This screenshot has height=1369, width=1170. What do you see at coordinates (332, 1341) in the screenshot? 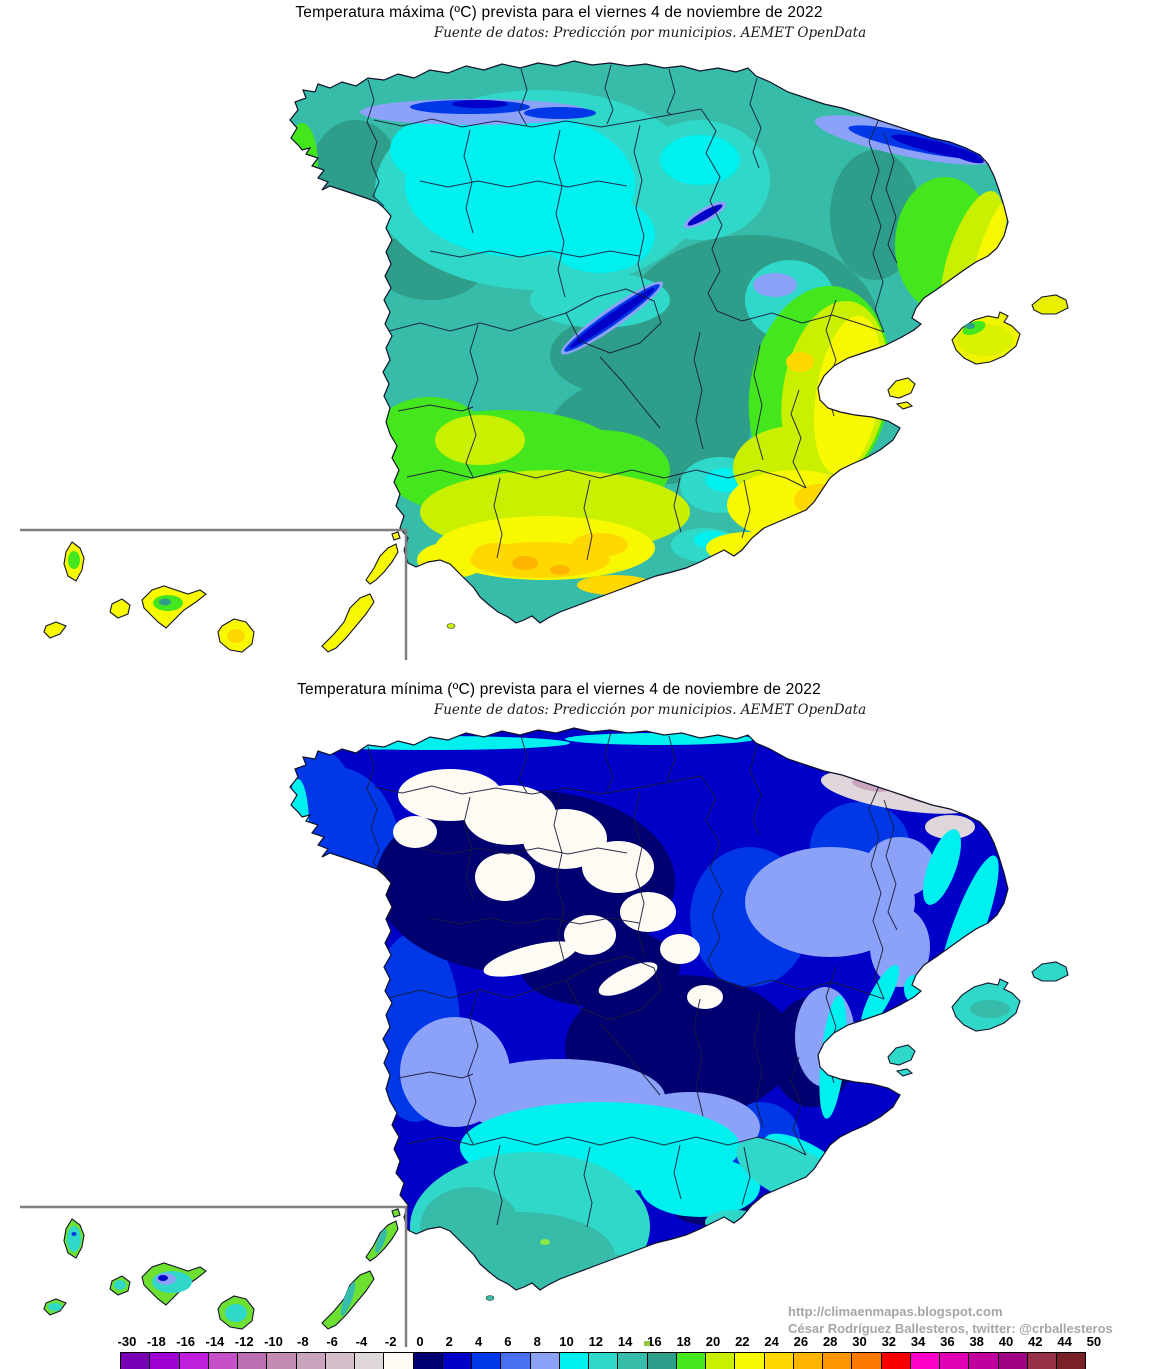
I see `scale-label: -6` at bounding box center [332, 1341].